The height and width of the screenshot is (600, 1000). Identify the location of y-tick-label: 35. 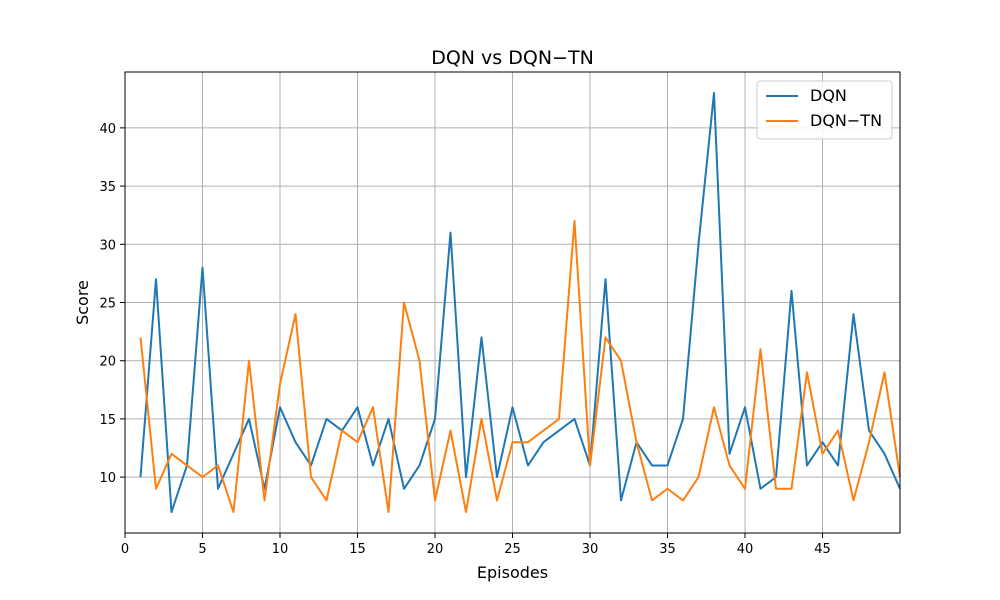
(107, 187).